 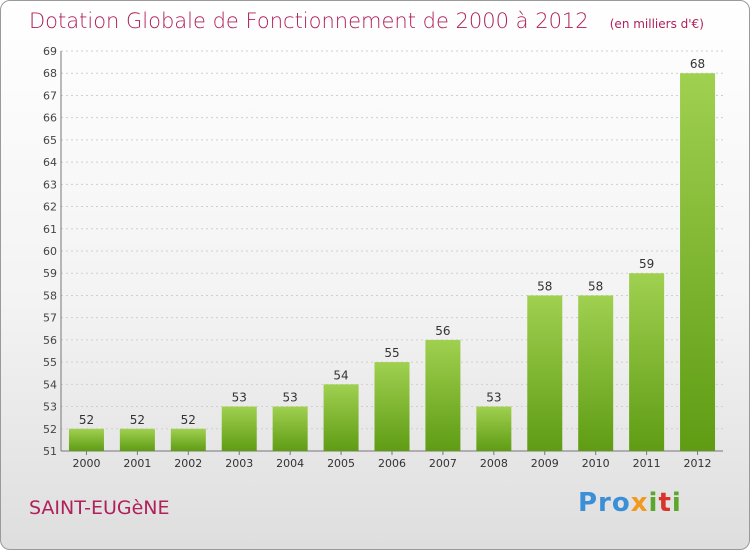 What do you see at coordinates (50, 295) in the screenshot?
I see `y-tick-label: 58` at bounding box center [50, 295].